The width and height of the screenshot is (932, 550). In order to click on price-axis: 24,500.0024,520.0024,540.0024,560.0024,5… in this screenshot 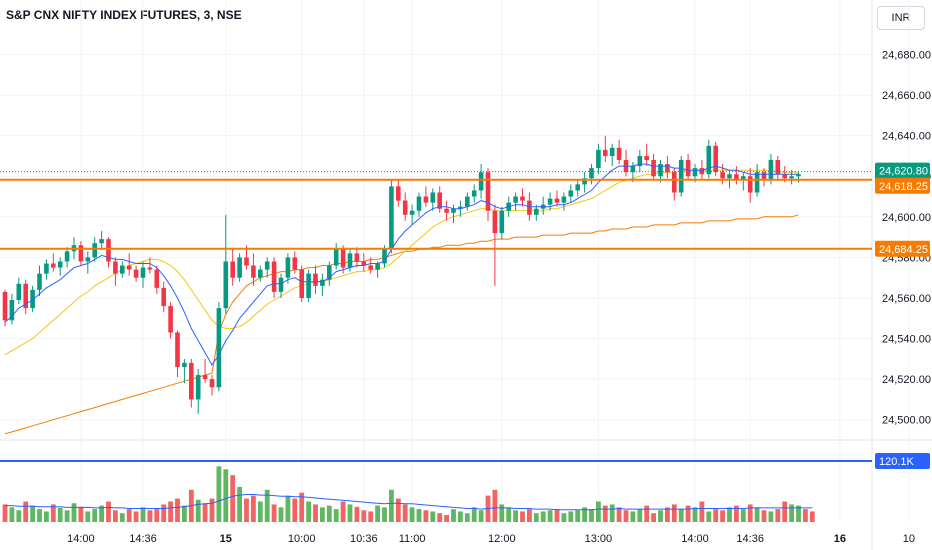, I will do `click(906, 237)`.